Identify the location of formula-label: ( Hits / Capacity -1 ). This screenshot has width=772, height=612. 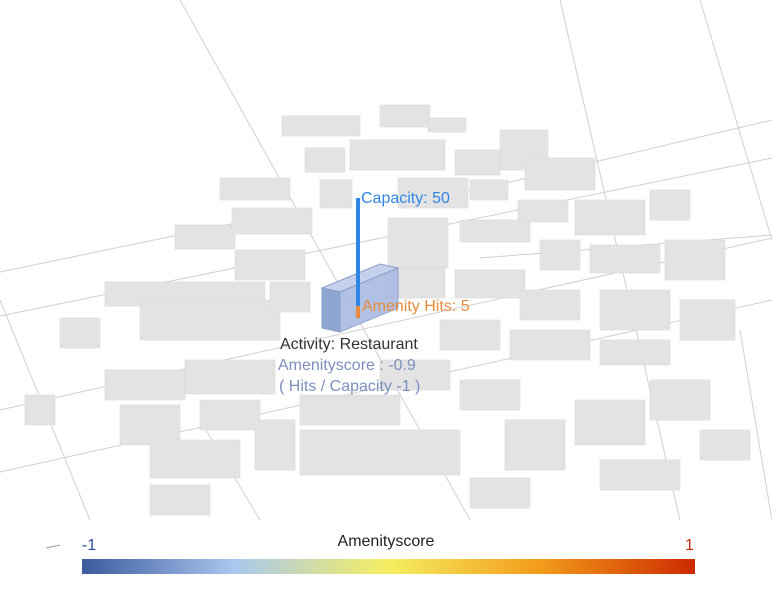
(350, 386).